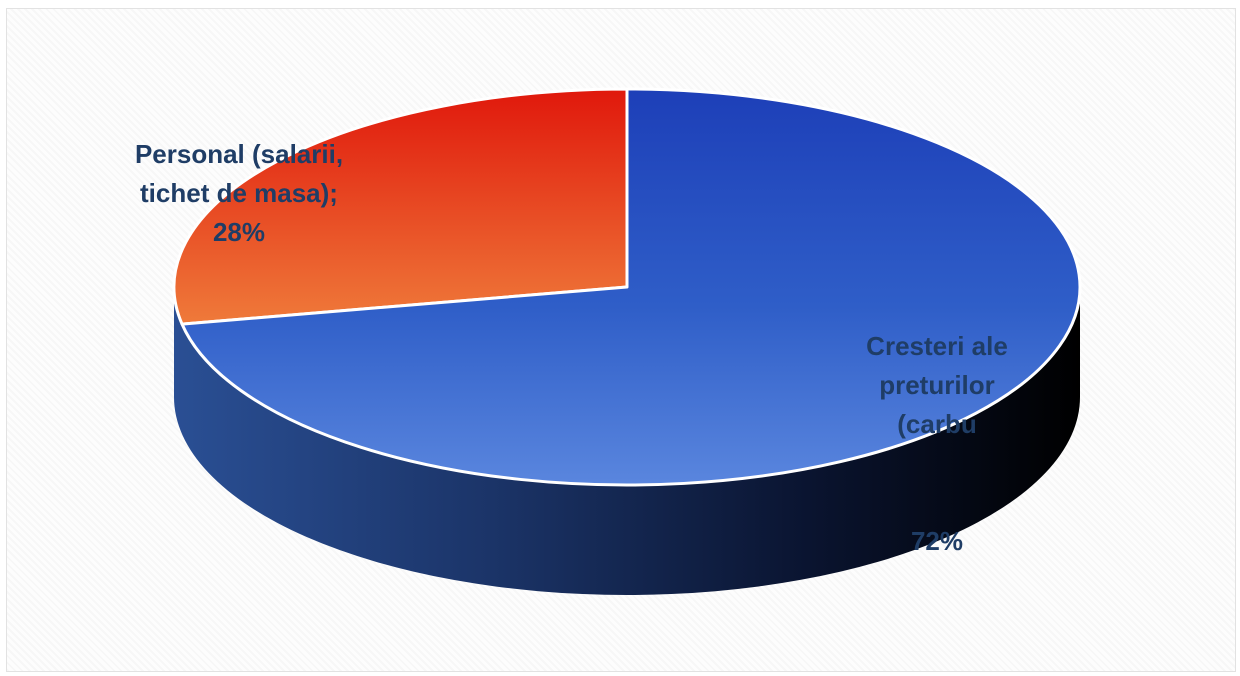 The width and height of the screenshot is (1240, 676). Describe the element at coordinates (937, 346) in the screenshot. I see `slice-label-line: Cresteri ale` at that location.